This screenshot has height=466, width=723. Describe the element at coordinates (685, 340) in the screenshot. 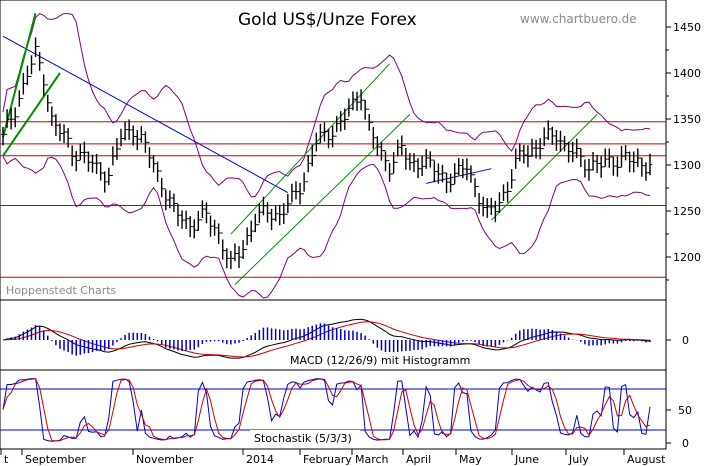

I see `macd-tick-label: 0` at that location.